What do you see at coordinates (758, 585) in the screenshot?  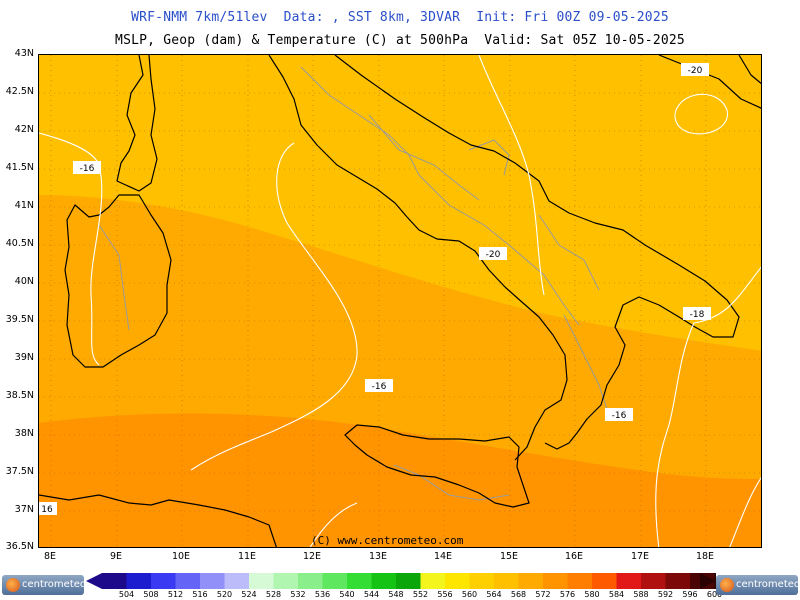 I see `centrometeo-logo-right: centrometeo` at bounding box center [758, 585].